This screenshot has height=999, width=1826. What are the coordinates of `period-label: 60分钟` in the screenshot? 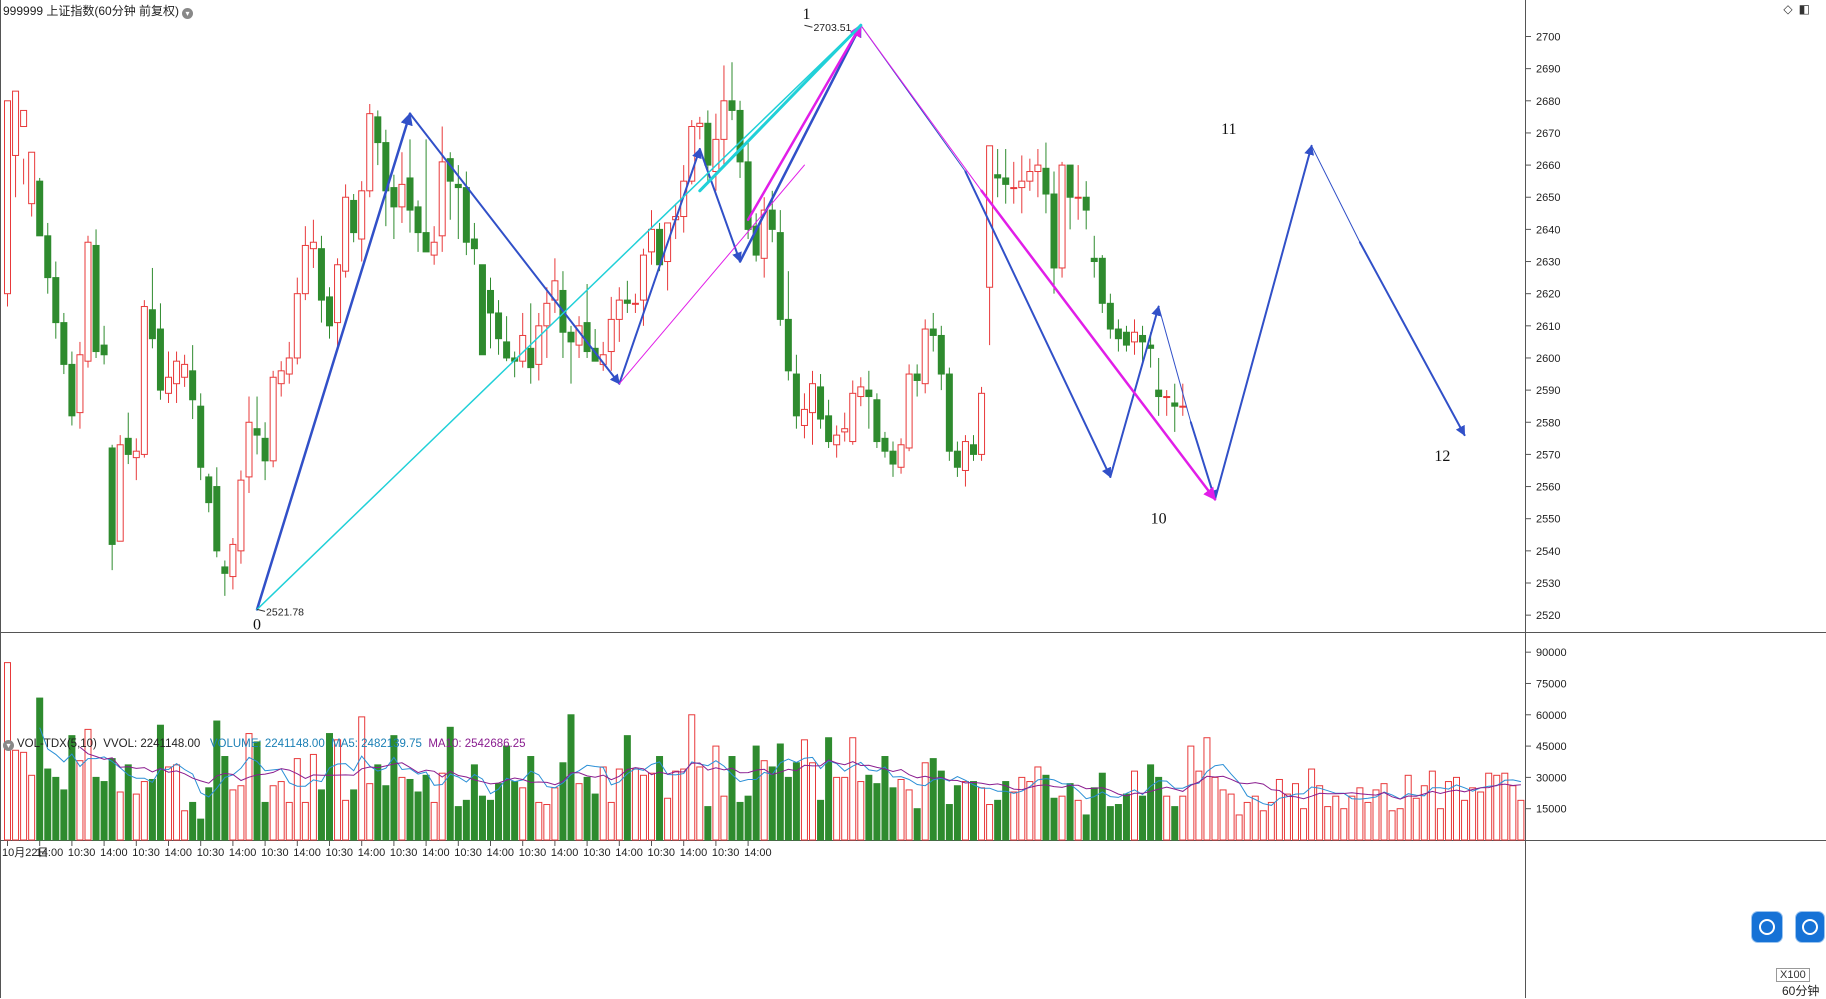 It's located at (1801, 991).